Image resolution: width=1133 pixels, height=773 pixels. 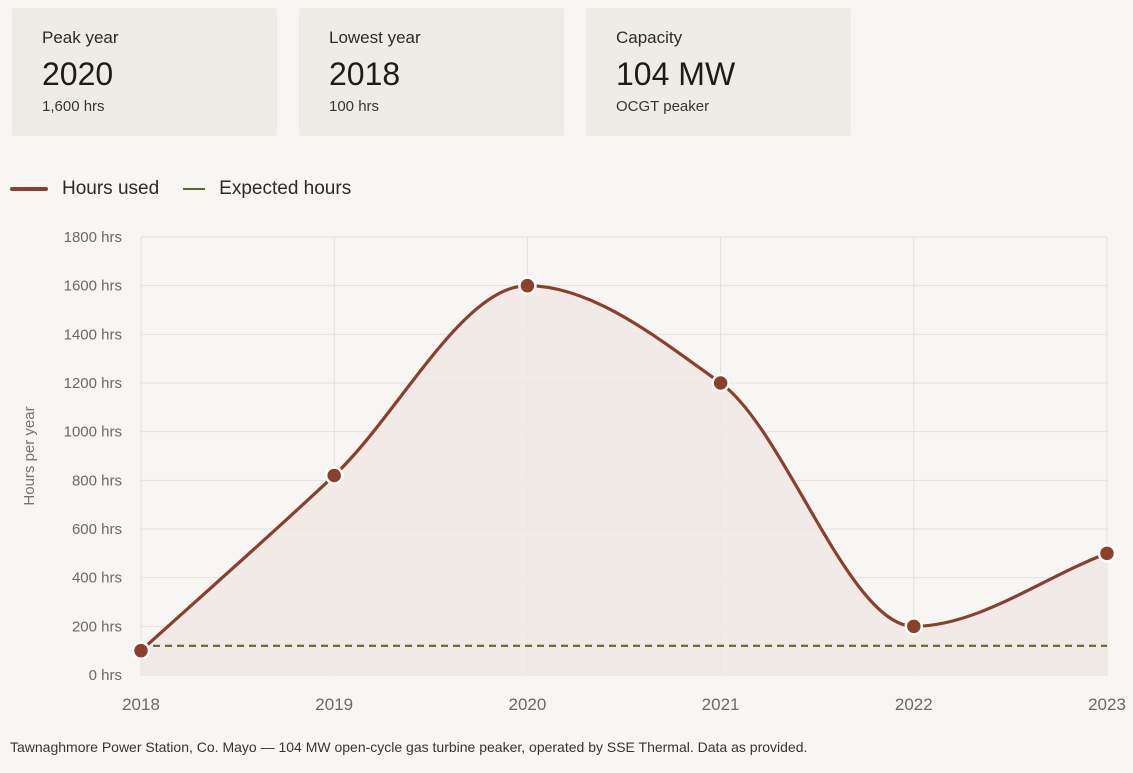 I want to click on x-tick-label: 2019, so click(x=334, y=704).